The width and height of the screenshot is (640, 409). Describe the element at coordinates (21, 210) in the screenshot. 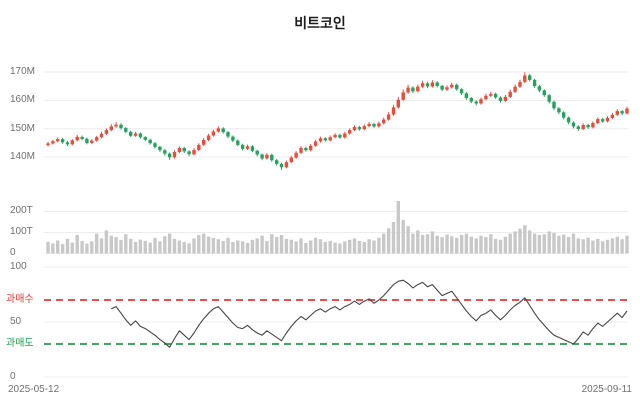

I see `volume-axis-tick-200t: 200T` at that location.